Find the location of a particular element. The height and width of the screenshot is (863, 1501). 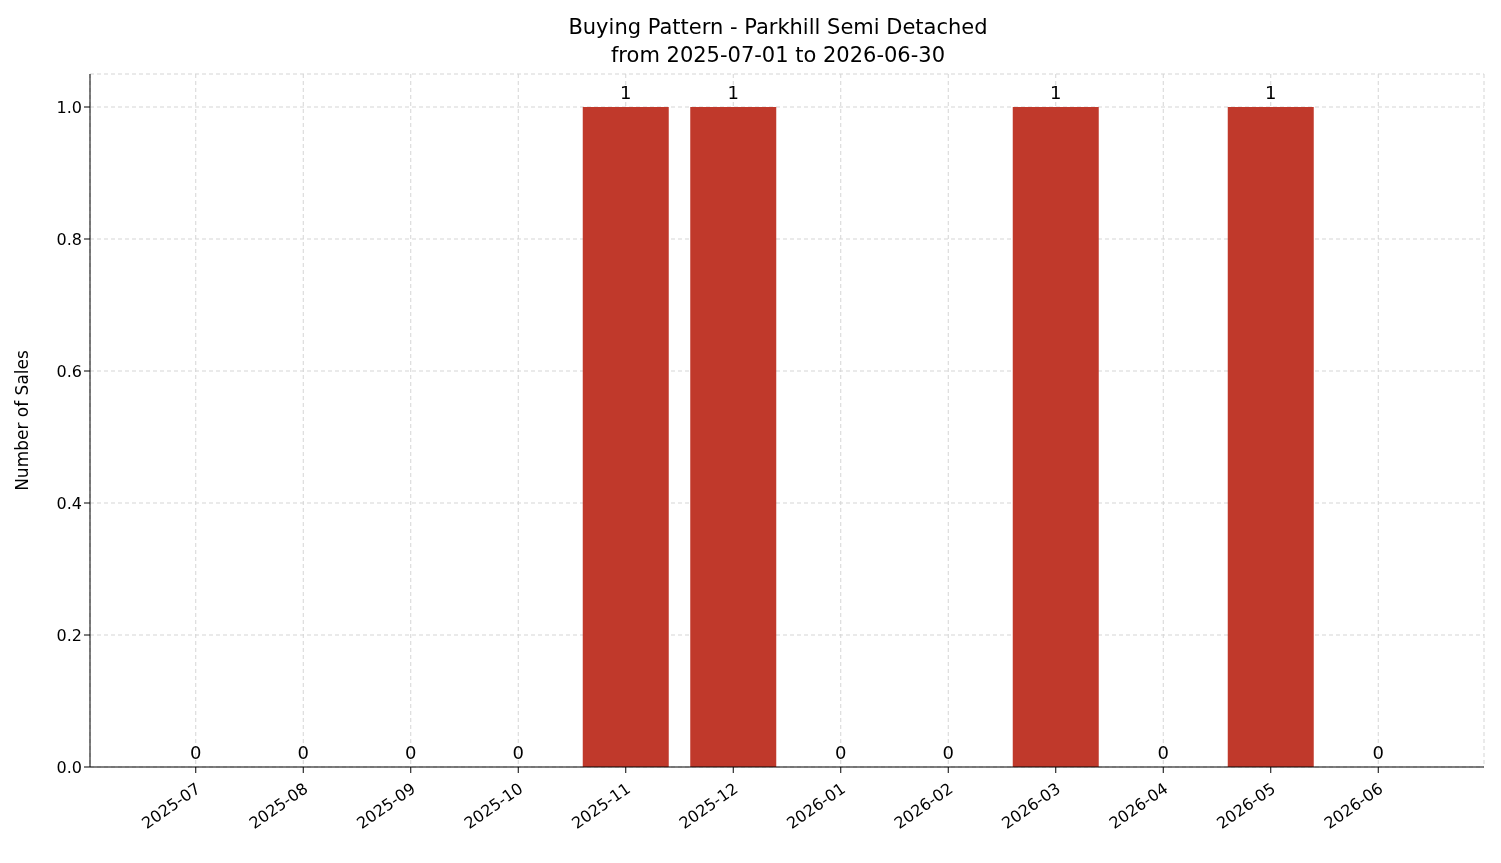

y-tick-label: 0.2 is located at coordinates (69, 635).